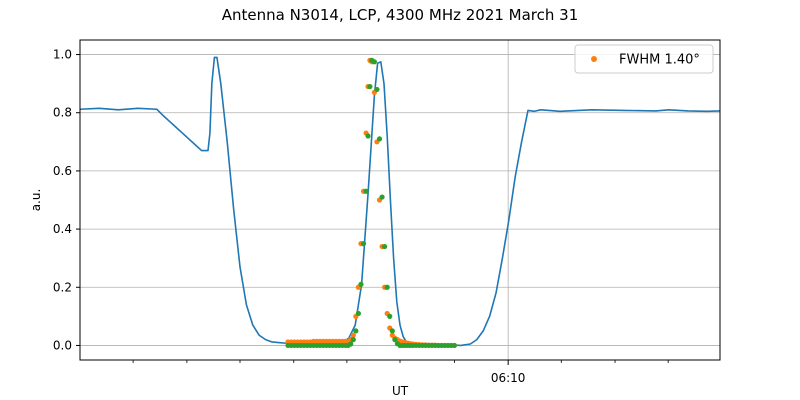  Describe the element at coordinates (659, 60) in the screenshot. I see `legend-entry-fwhm: FWHM 1.40°` at that location.